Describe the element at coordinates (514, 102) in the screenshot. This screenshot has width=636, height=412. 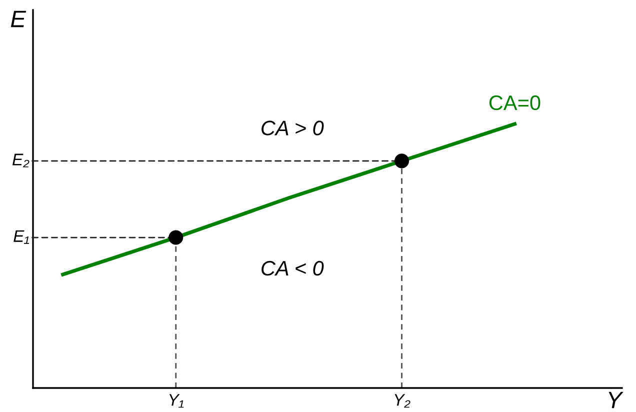
I see `series-label: CA=0` at that location.